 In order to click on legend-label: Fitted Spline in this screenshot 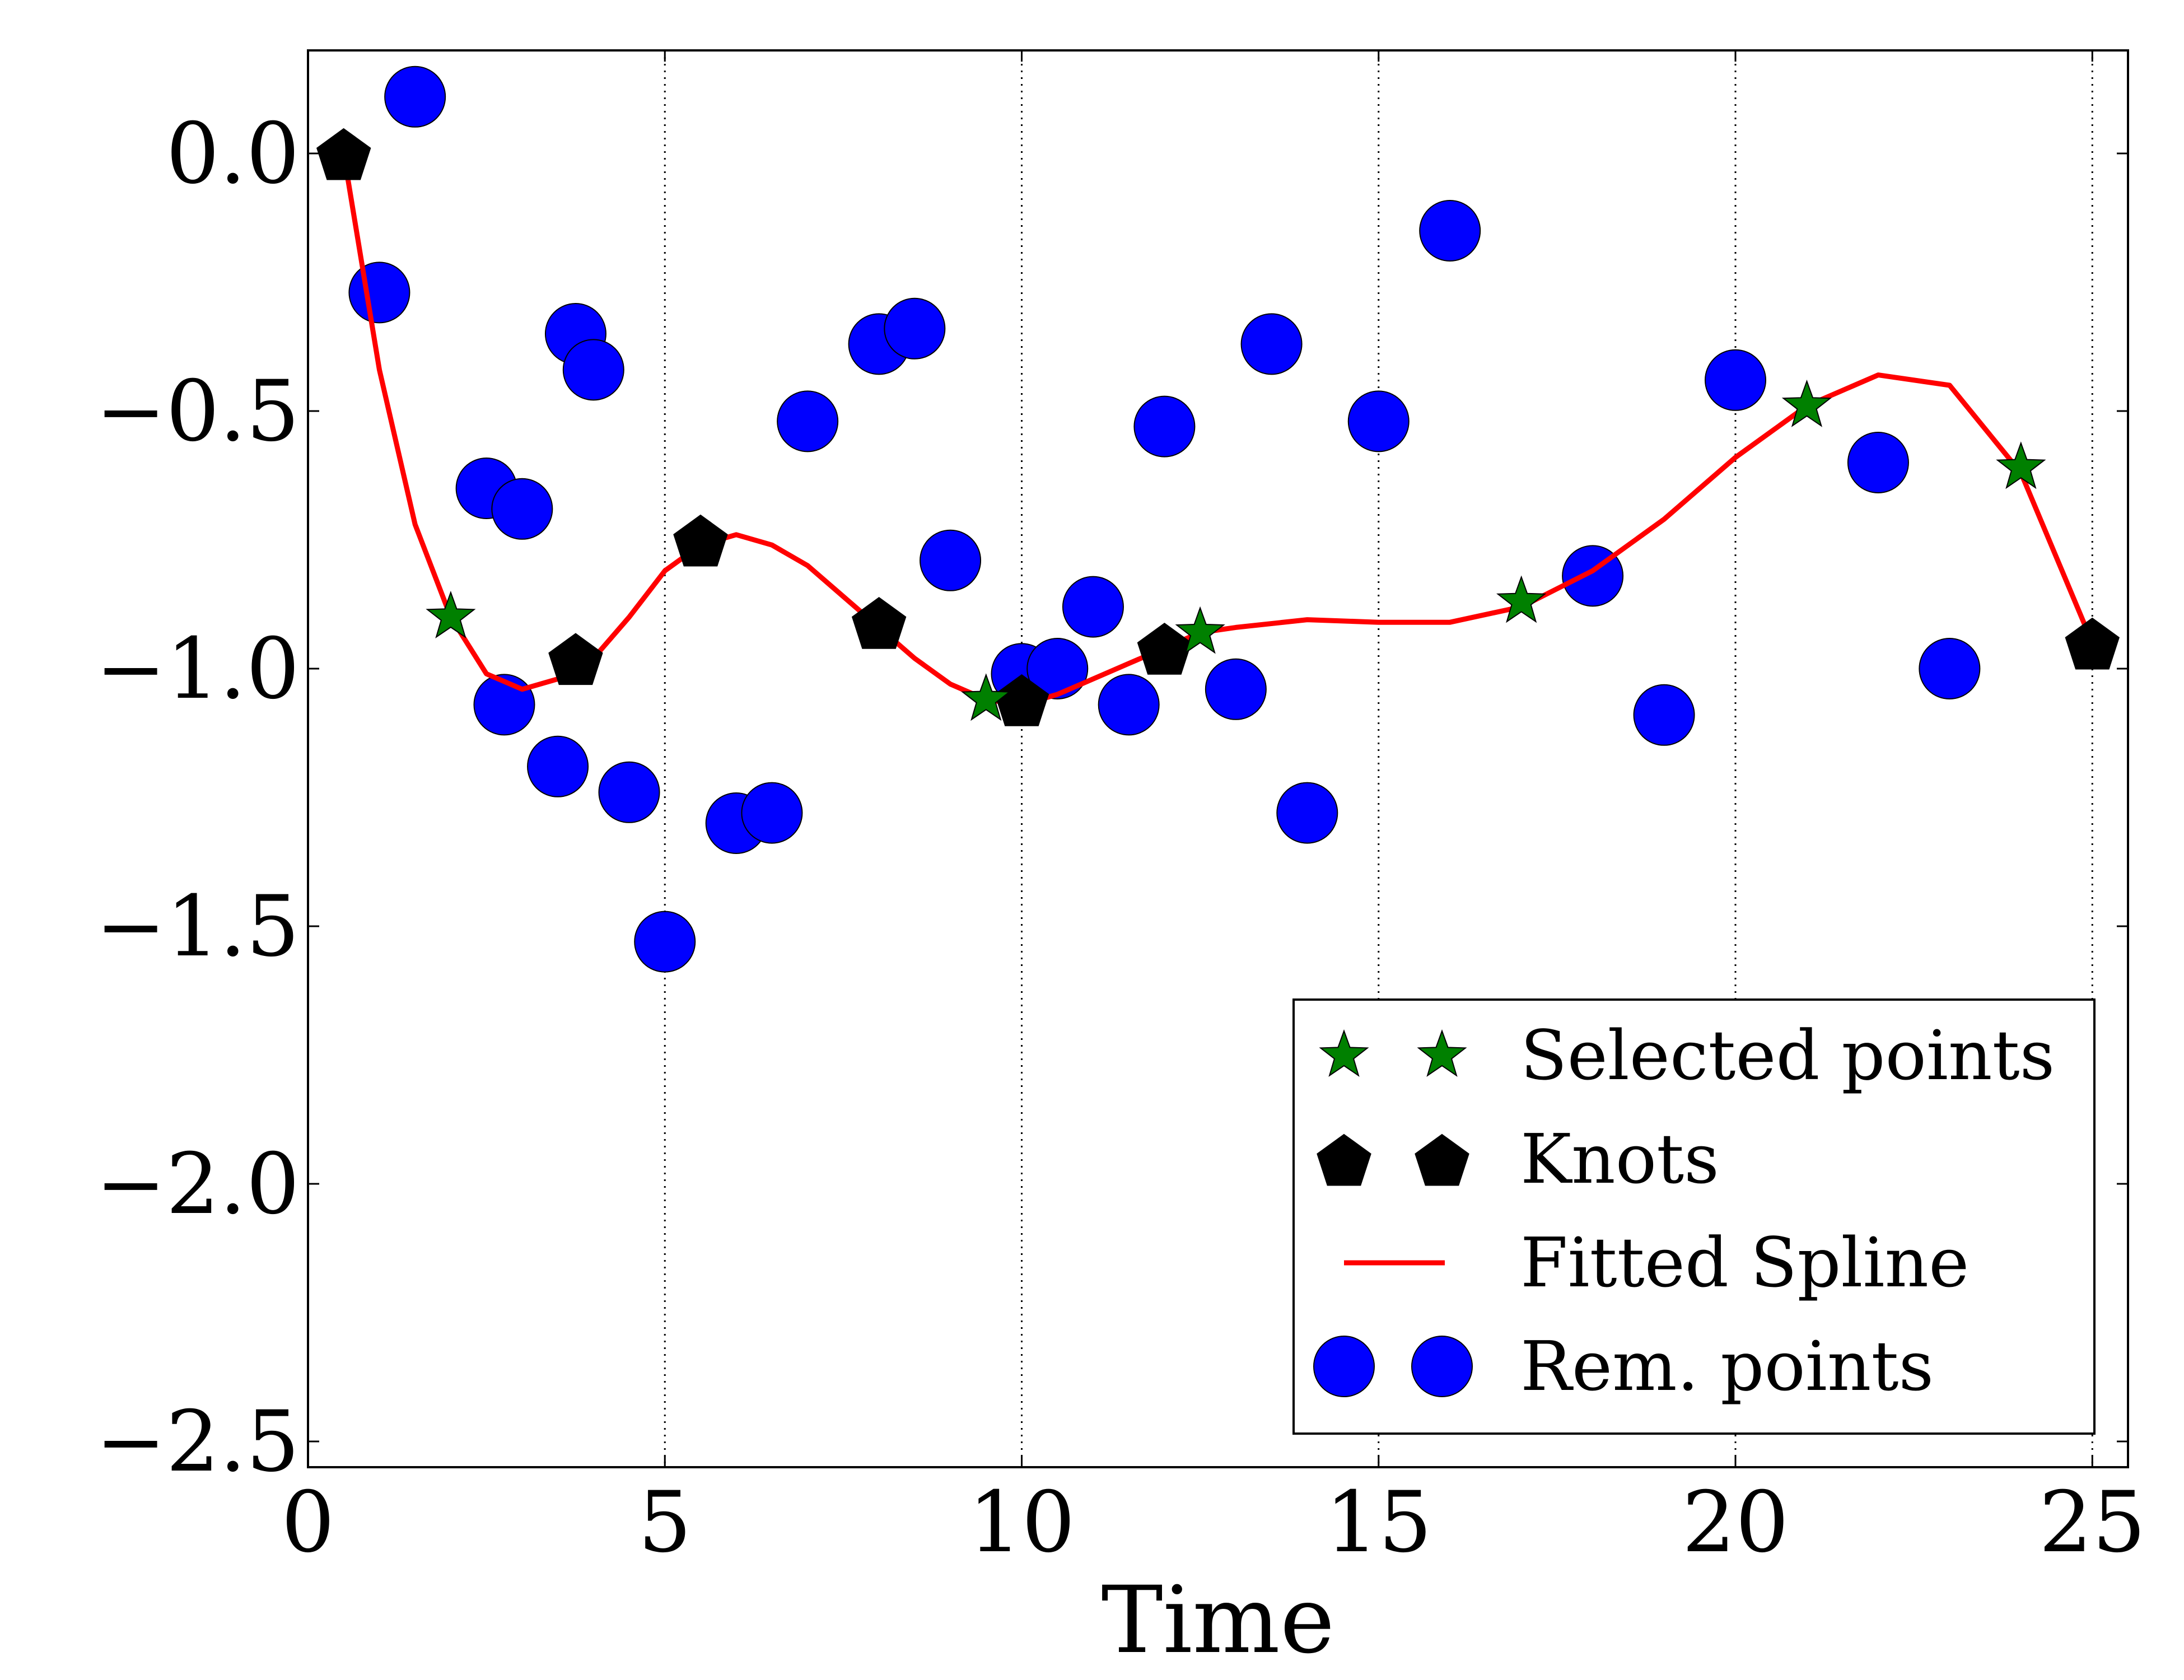, I will do `click(1745, 1263)`.